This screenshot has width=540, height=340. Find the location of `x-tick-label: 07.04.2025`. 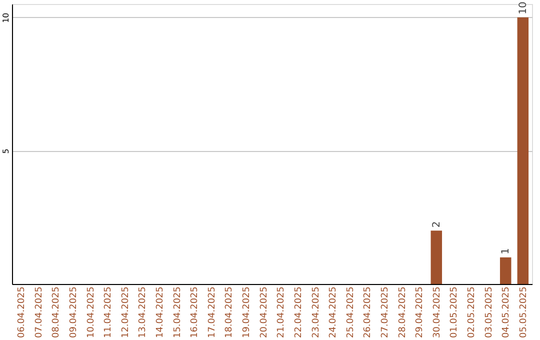

x-tick-label: 07.04.2025 is located at coordinates (39, 312).